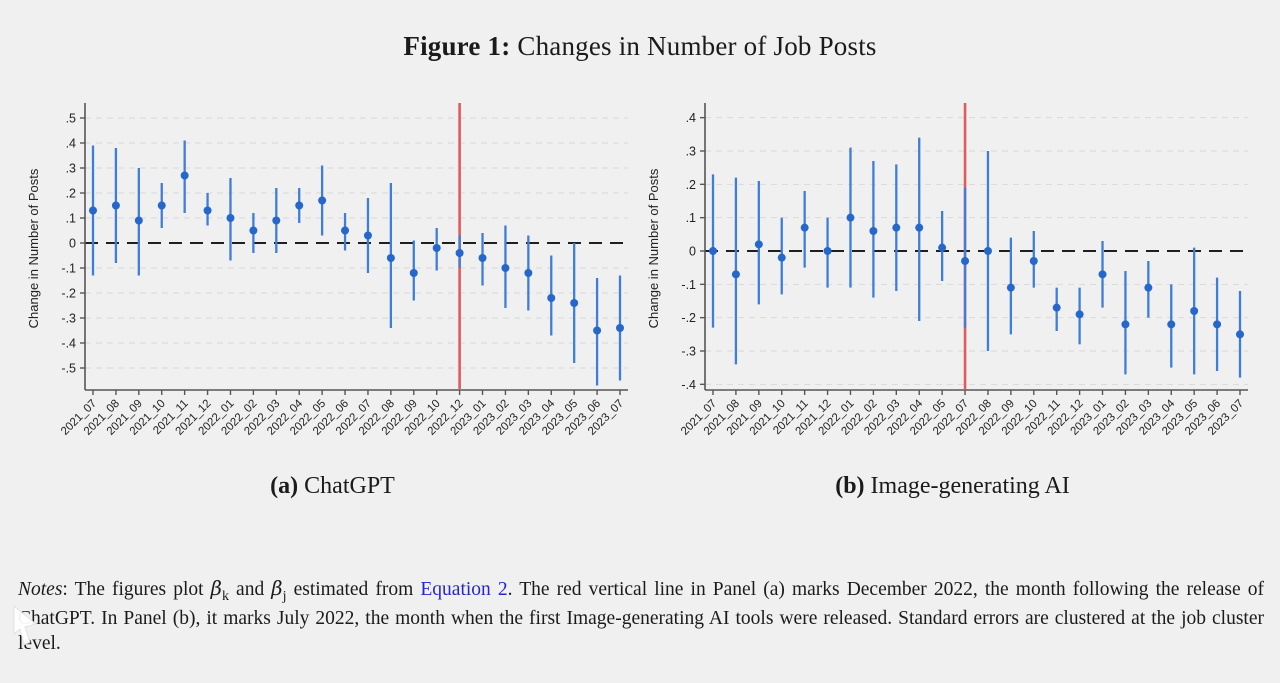 Image resolution: width=1280 pixels, height=683 pixels. What do you see at coordinates (457, 46) in the screenshot?
I see `figure-title-number: Figure 1:` at bounding box center [457, 46].